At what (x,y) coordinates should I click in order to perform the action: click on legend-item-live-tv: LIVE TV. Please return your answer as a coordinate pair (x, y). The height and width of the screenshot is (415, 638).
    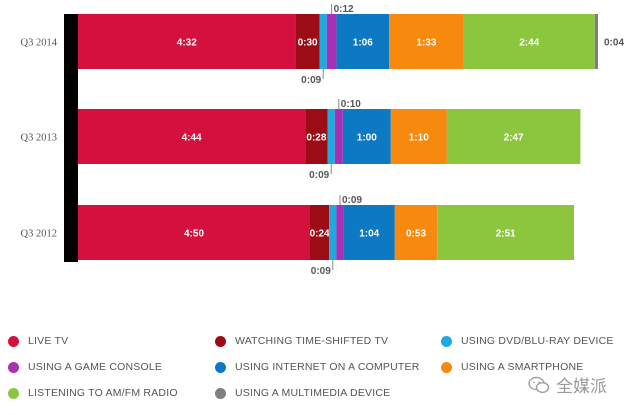
    Looking at the image, I should click on (38, 341).